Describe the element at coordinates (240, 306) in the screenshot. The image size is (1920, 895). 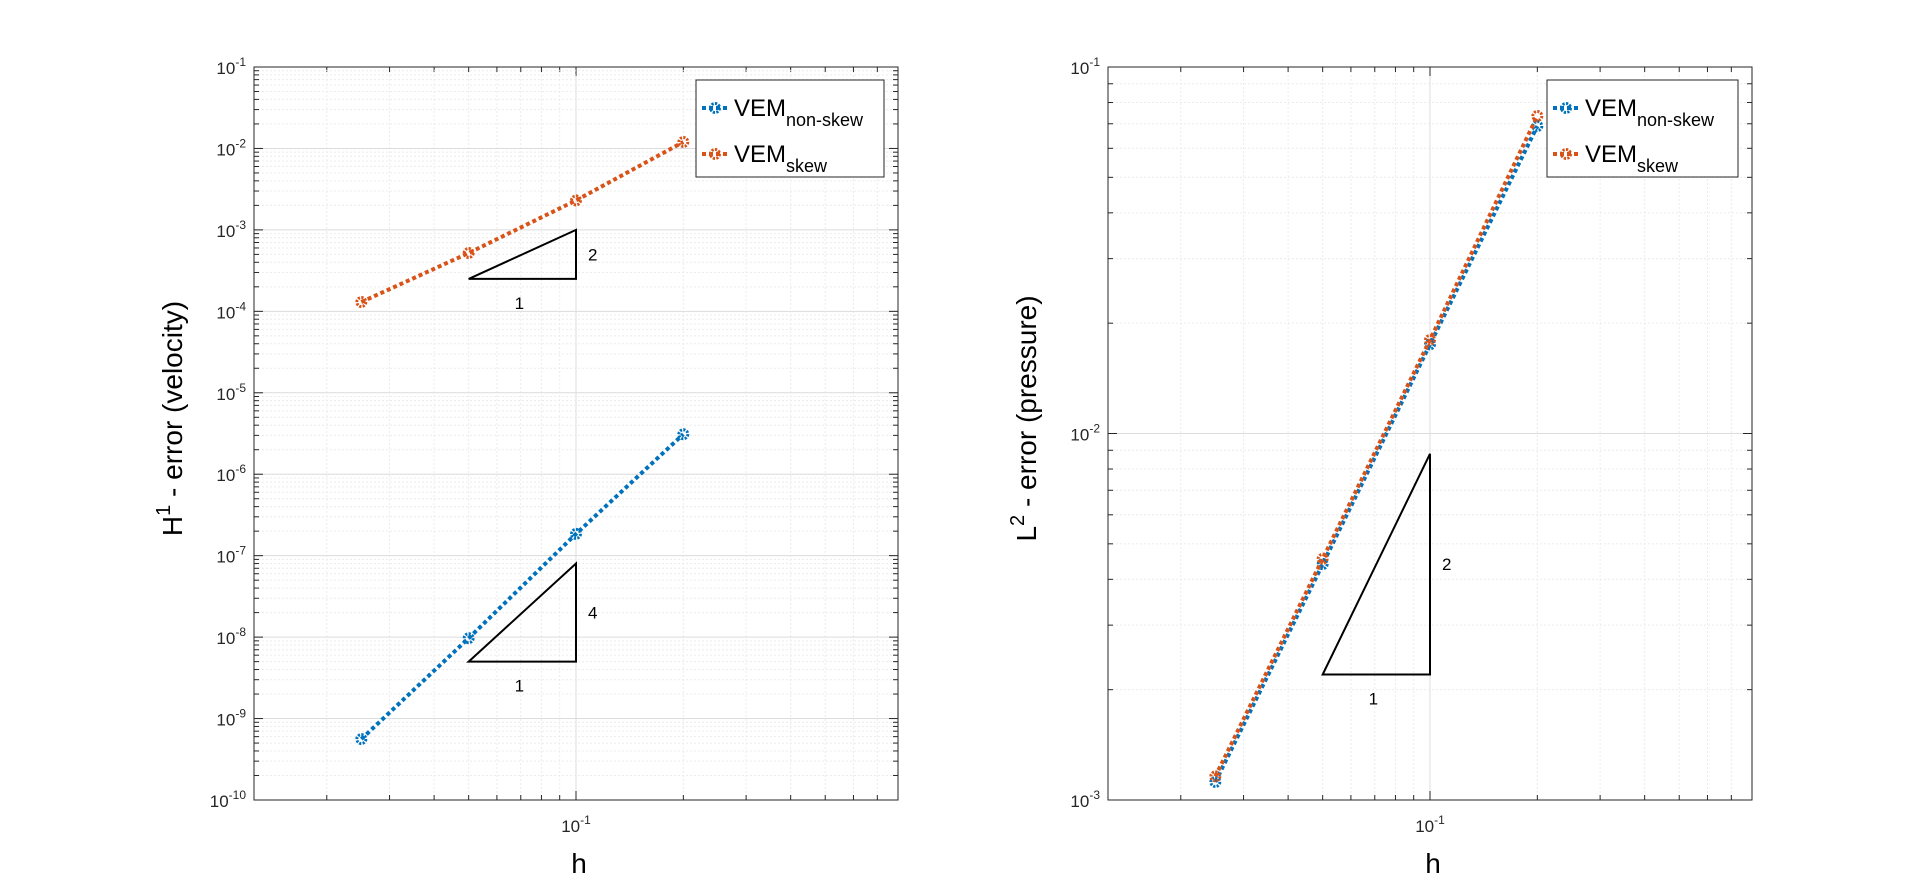
I see `y-tick-exponent: -4` at that location.